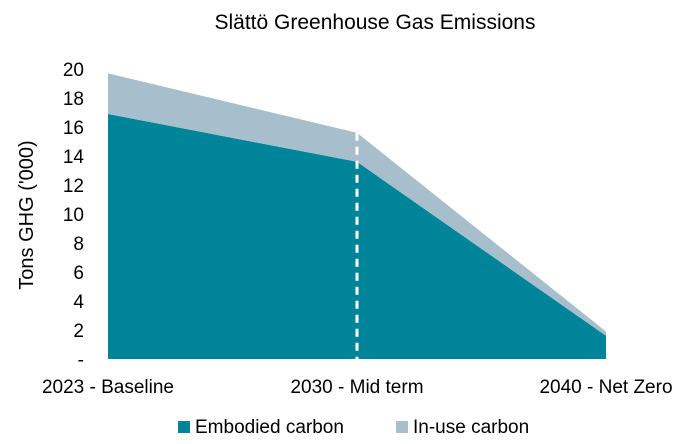  Describe the element at coordinates (108, 387) in the screenshot. I see `x-tick-label: 2023 - Baseline` at that location.